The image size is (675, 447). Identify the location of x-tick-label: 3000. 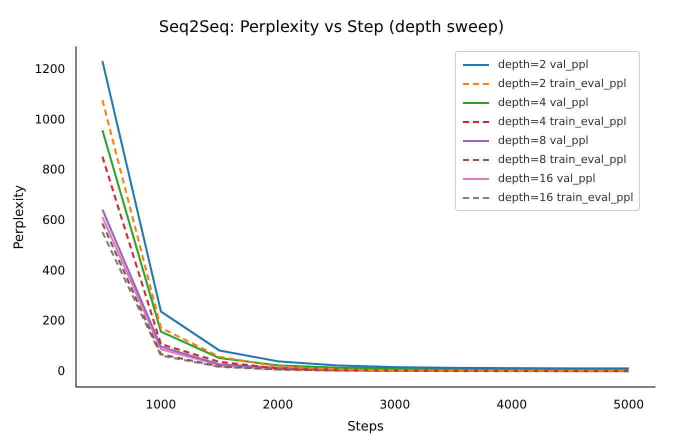
(395, 404).